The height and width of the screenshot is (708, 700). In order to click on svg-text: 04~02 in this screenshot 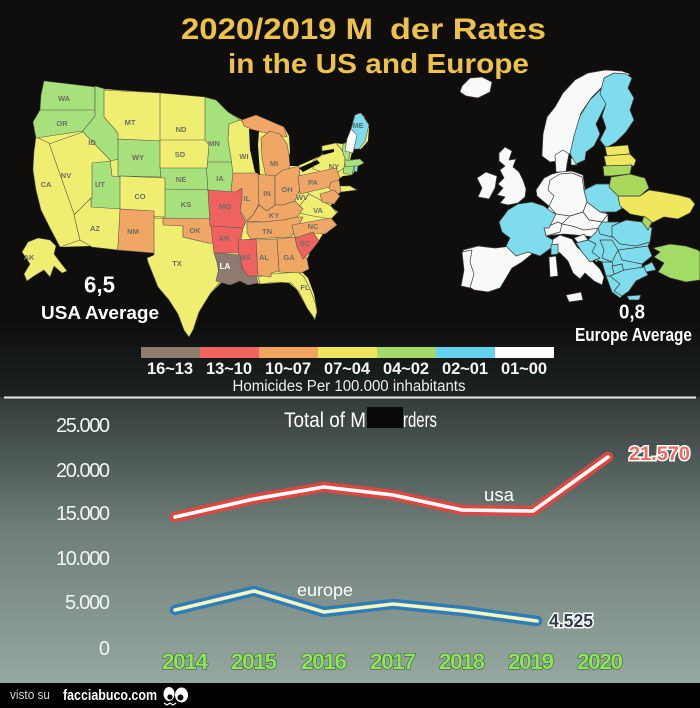, I will do `click(406, 369)`.